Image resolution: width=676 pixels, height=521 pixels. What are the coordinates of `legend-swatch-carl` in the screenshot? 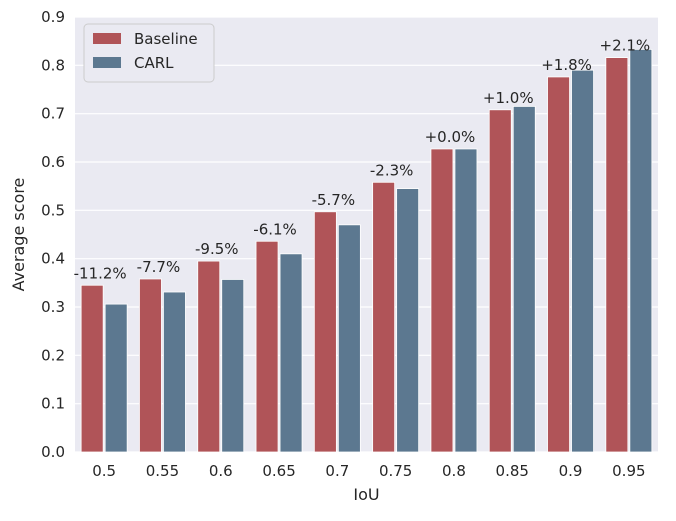 It's located at (107, 62).